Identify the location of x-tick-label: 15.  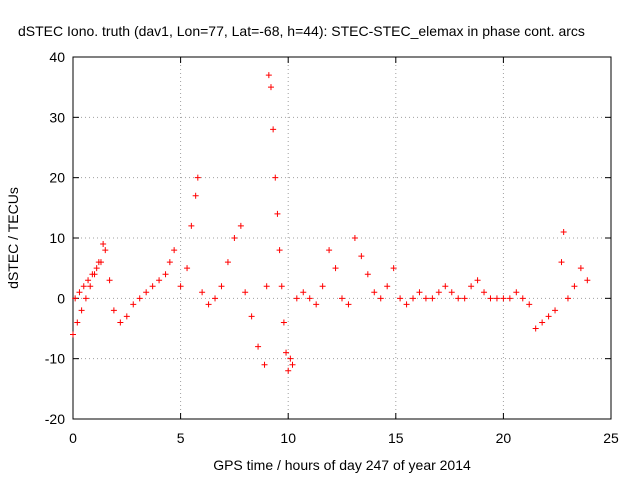
(396, 438).